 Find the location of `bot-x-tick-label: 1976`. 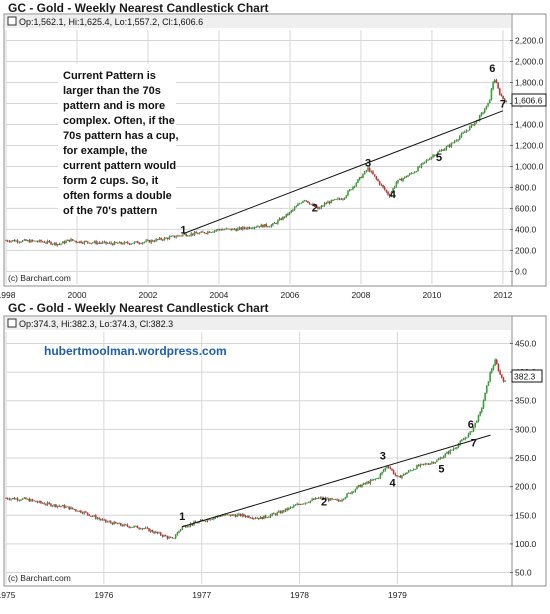

bot-x-tick-label: 1976 is located at coordinates (103, 595).